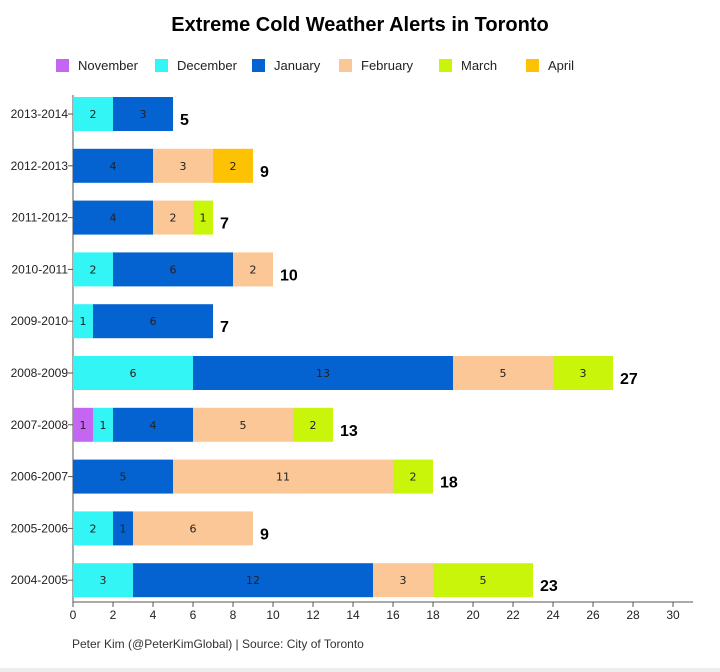 The width and height of the screenshot is (720, 672). I want to click on x-tick-label: 28, so click(633, 615).